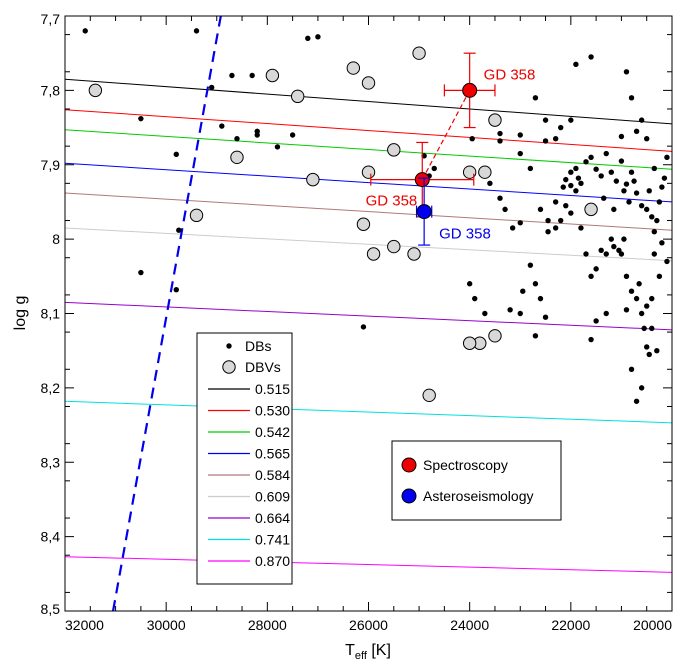  I want to click on legend-db-label: DBs, so click(258, 346).